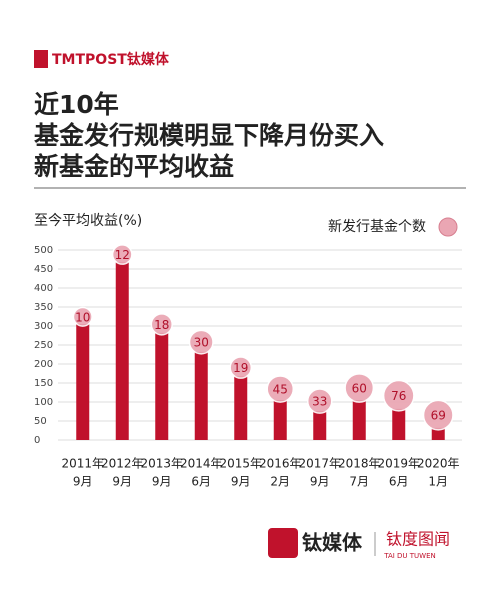 The width and height of the screenshot is (500, 595). I want to click on x-tick-label: 2019年, so click(398, 464).